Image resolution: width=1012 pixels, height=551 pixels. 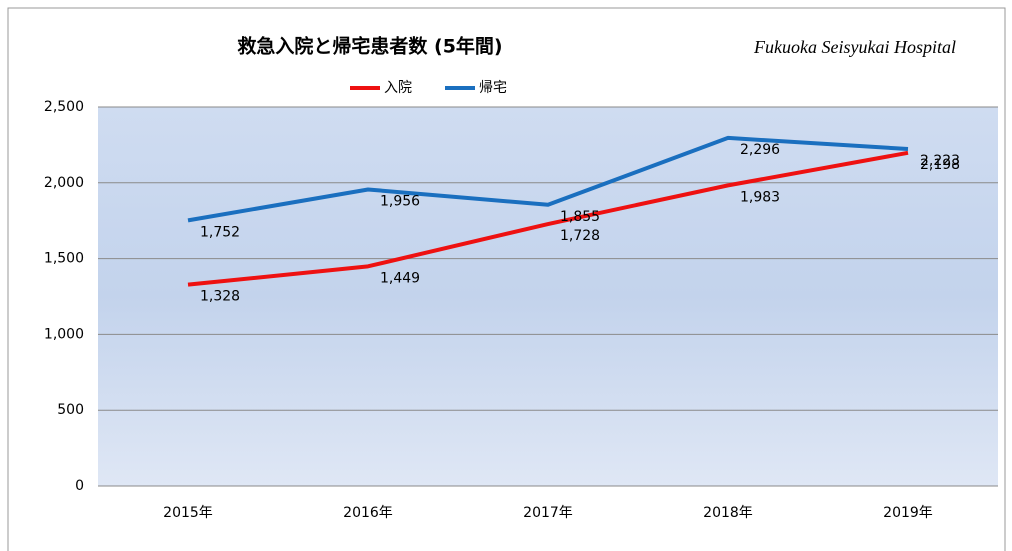 What do you see at coordinates (908, 513) in the screenshot?
I see `x-tick-label: 2019年` at bounding box center [908, 513].